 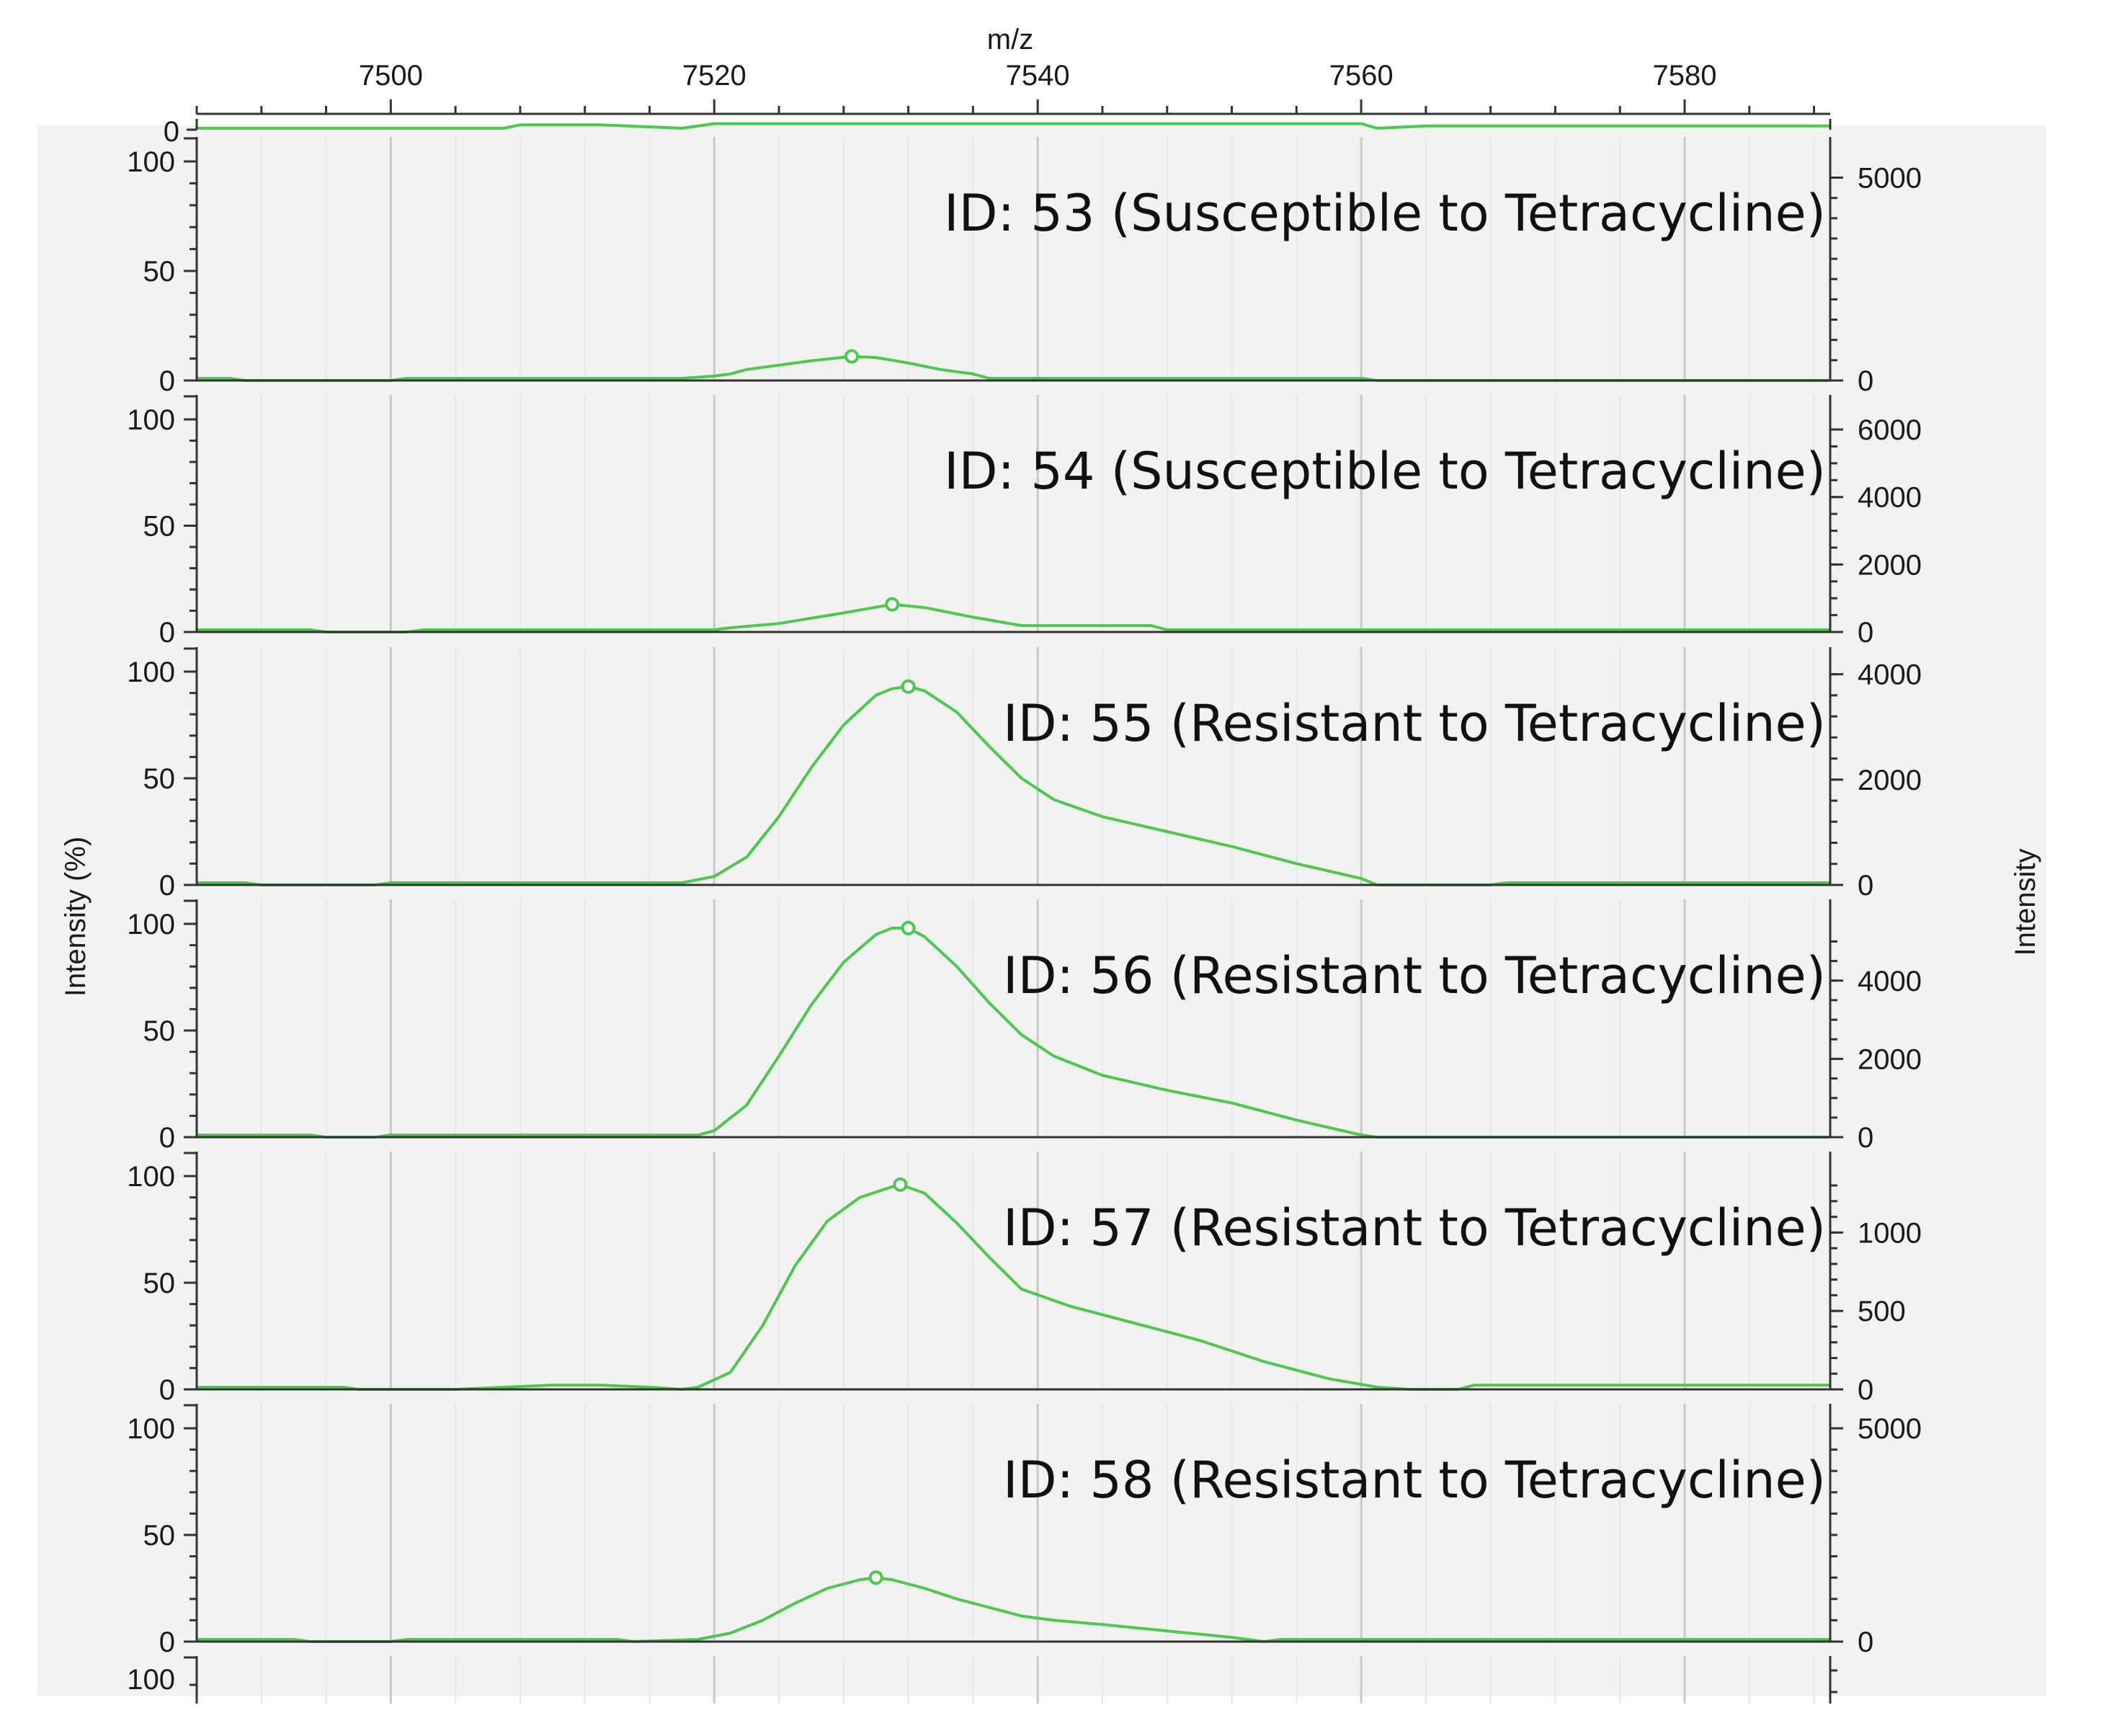 What do you see at coordinates (1014, 786) in the screenshot?
I see `panel-3-series-line` at bounding box center [1014, 786].